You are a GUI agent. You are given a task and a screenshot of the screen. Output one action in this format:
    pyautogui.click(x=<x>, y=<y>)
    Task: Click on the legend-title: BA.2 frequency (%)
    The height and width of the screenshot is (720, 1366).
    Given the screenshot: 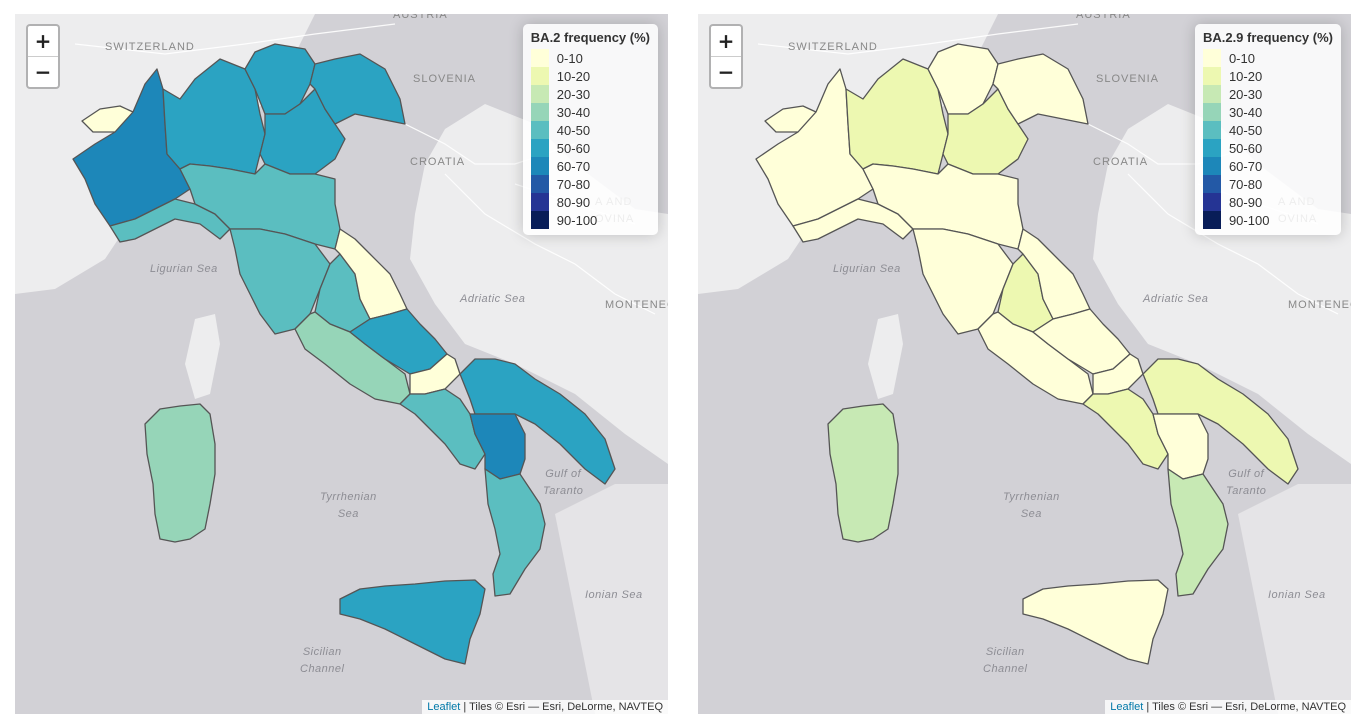 What is the action you would take?
    pyautogui.click(x=590, y=37)
    